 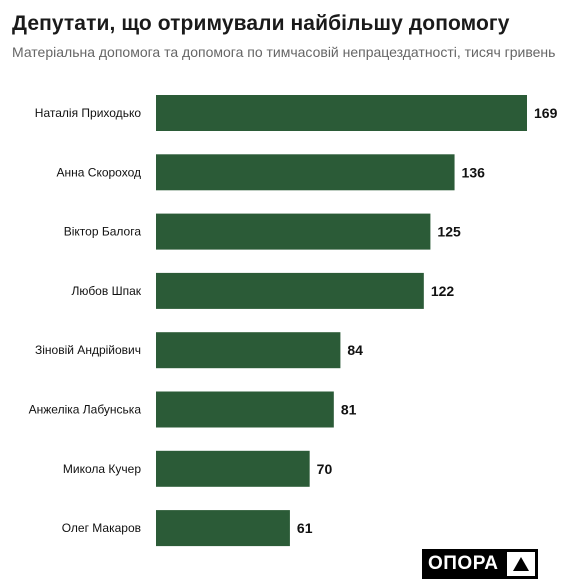 I want to click on value-label: 122, so click(x=443, y=291).